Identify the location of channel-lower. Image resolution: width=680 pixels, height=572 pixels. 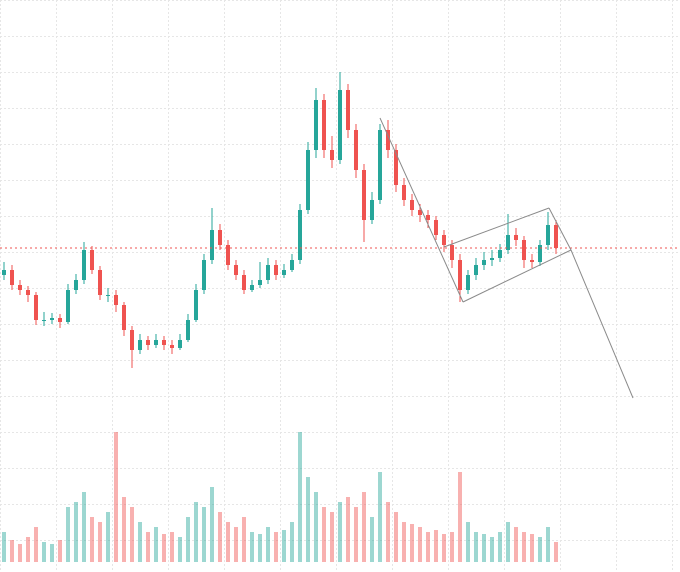
(517, 276).